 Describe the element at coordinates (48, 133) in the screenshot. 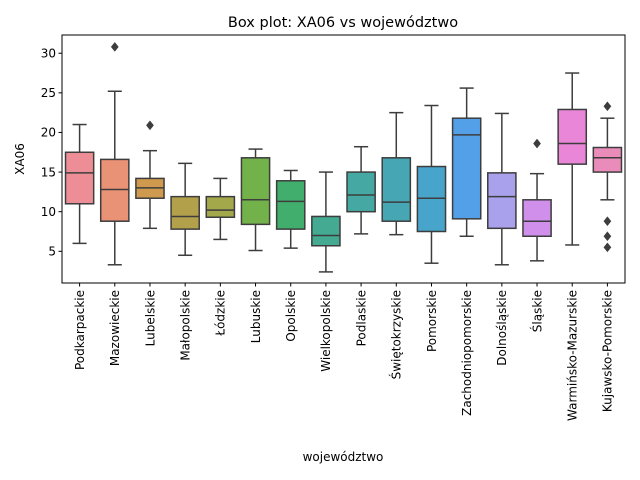

I see `y-tick-label: 20` at that location.